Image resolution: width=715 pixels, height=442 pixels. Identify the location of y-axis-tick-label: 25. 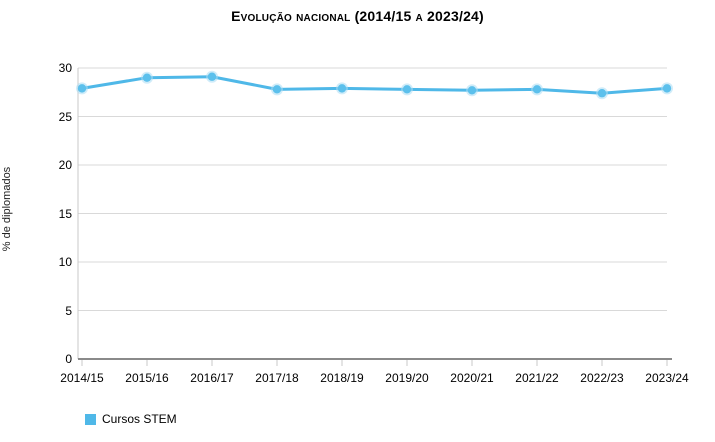
(65, 116).